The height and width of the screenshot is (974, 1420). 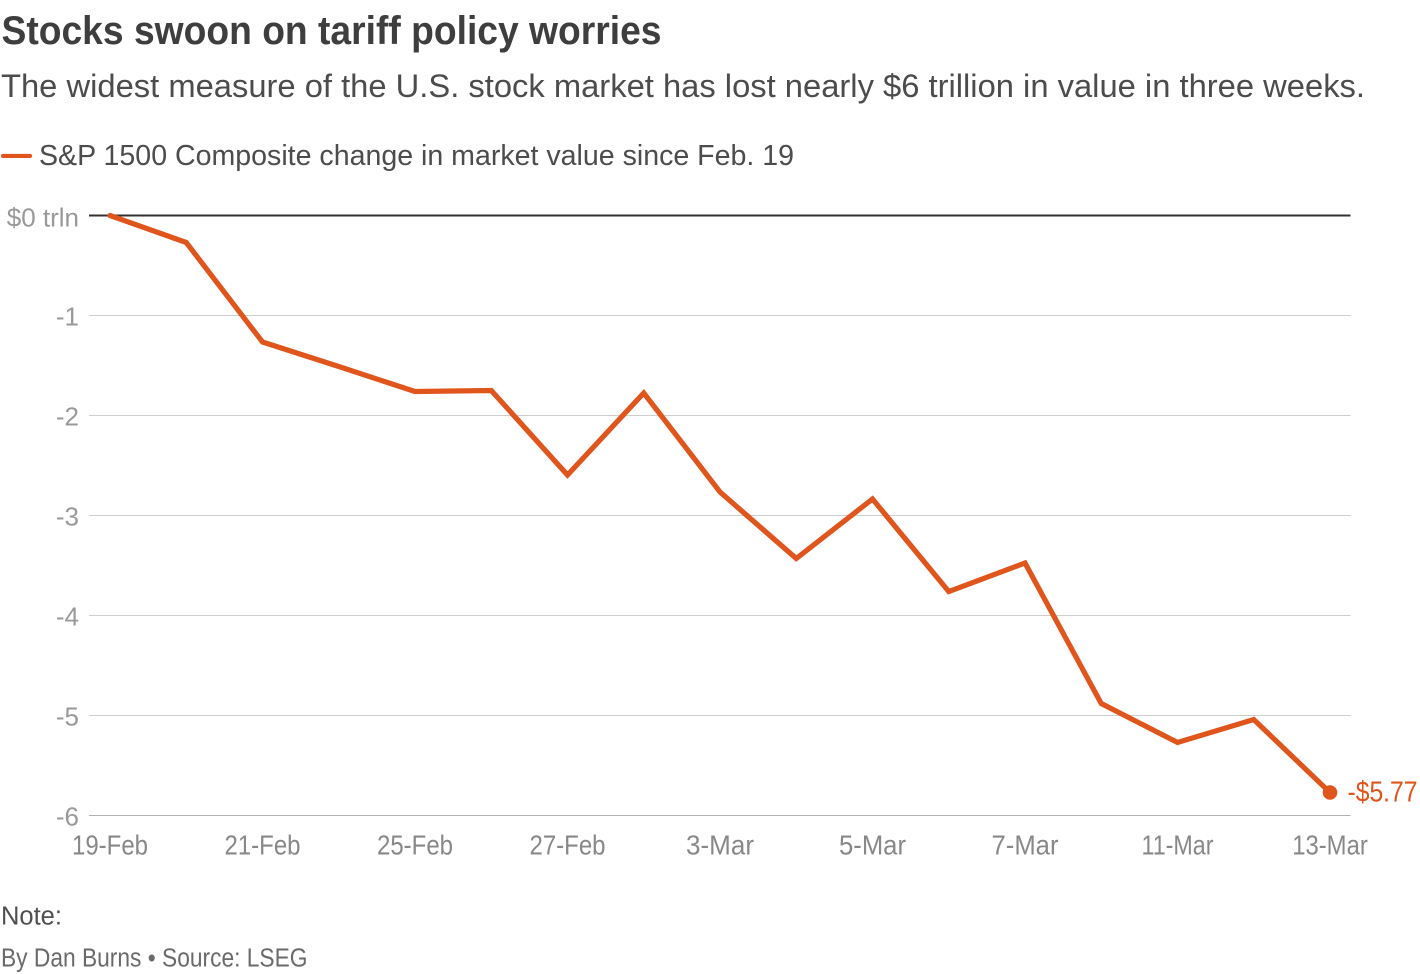 What do you see at coordinates (1383, 793) in the screenshot?
I see `svg-text: -$5.77` at bounding box center [1383, 793].